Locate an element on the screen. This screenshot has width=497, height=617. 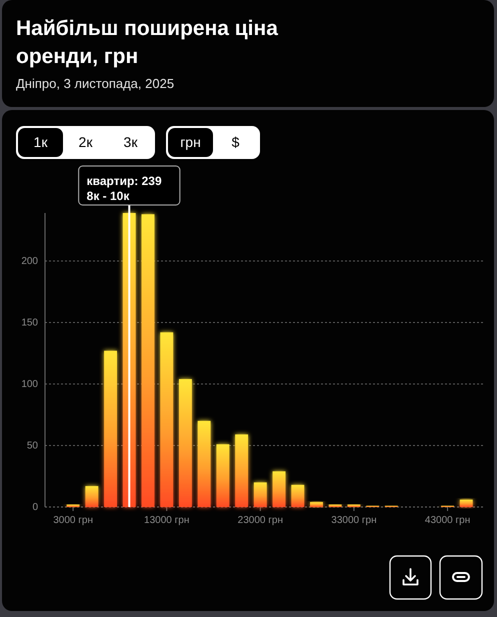
text: 2к is located at coordinates (86, 142).